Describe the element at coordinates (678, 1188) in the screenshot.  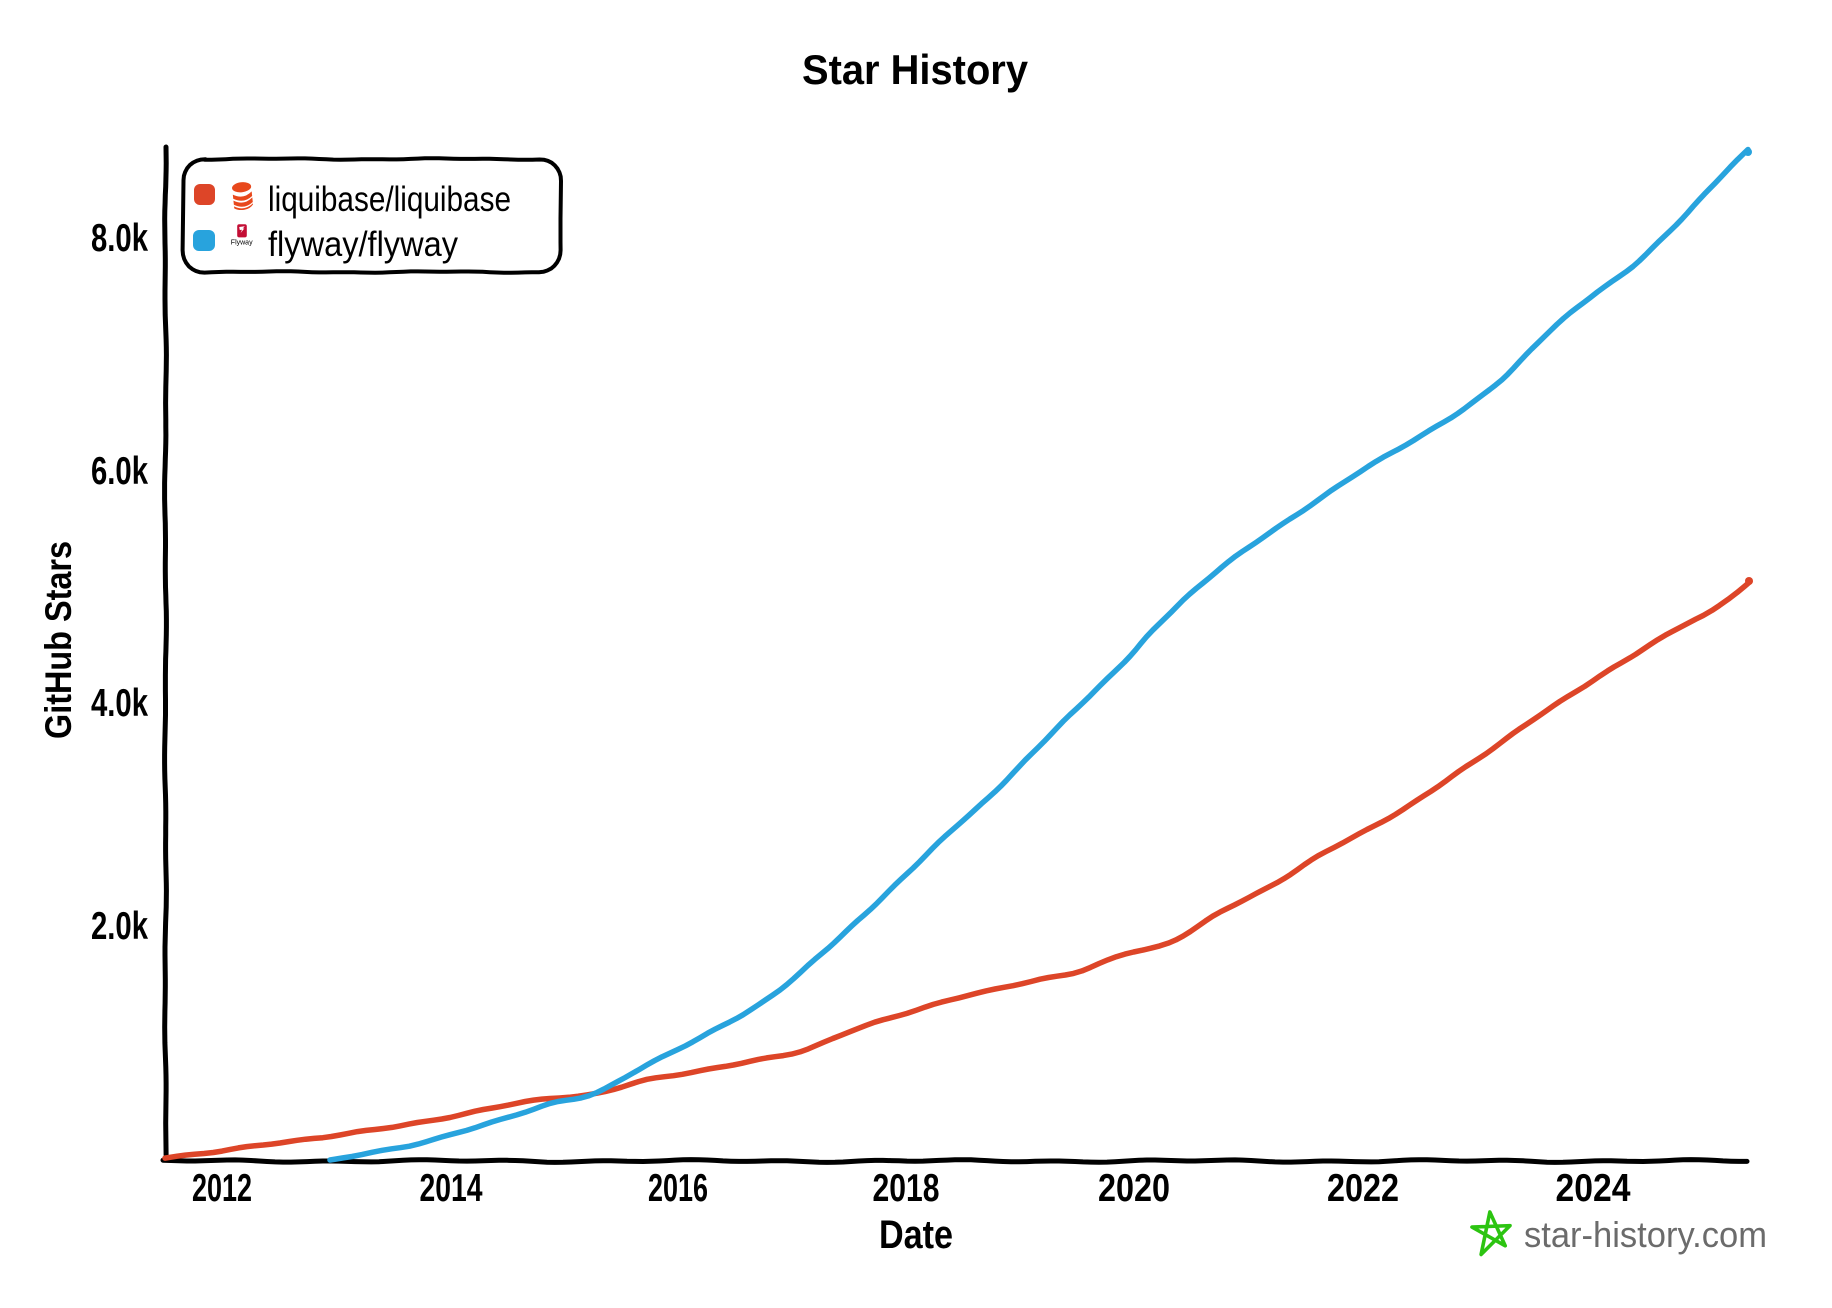
I see `svg-text: 2016` at that location.